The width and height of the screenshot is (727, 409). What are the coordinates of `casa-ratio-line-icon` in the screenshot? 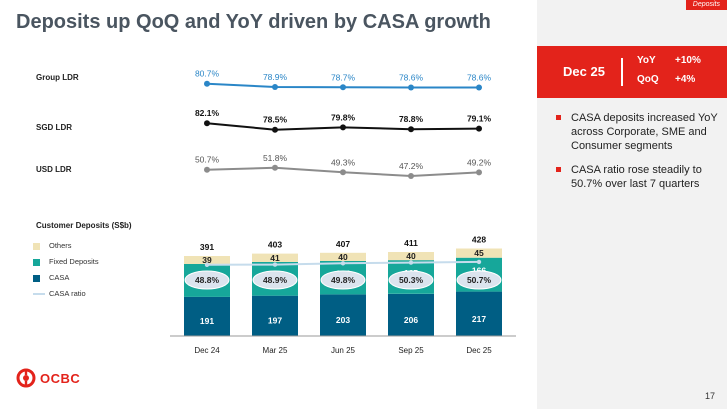 It's located at (39, 294).